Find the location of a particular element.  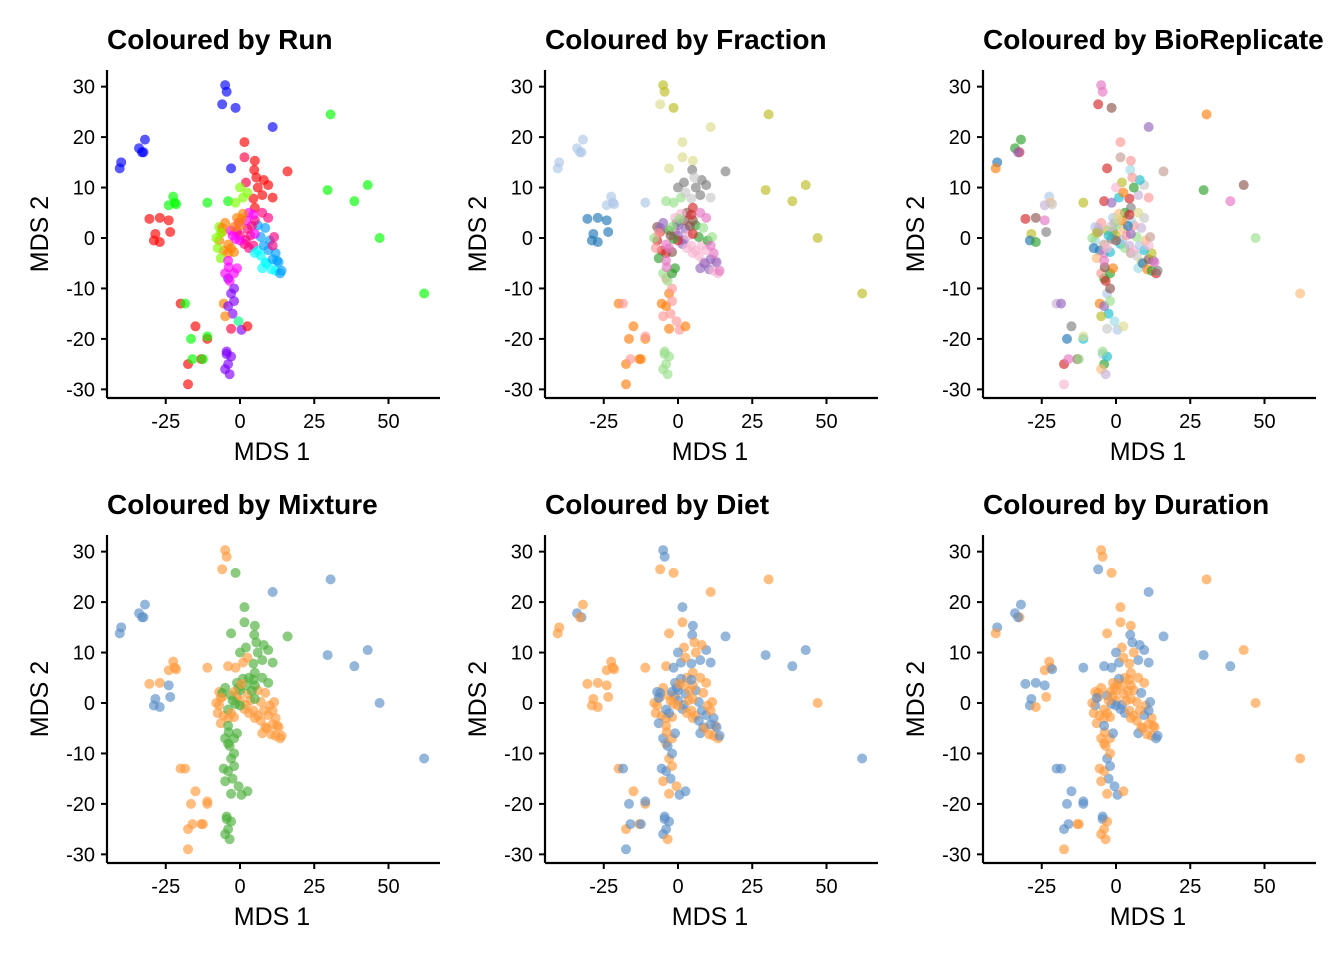

y-tick-label: 10 is located at coordinates (522, 654).